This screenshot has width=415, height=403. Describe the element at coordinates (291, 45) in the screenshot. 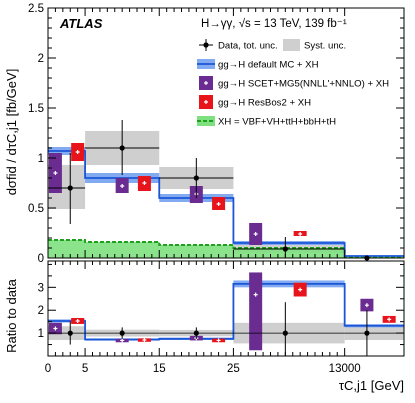

I see `legend-syst-swatch` at that location.